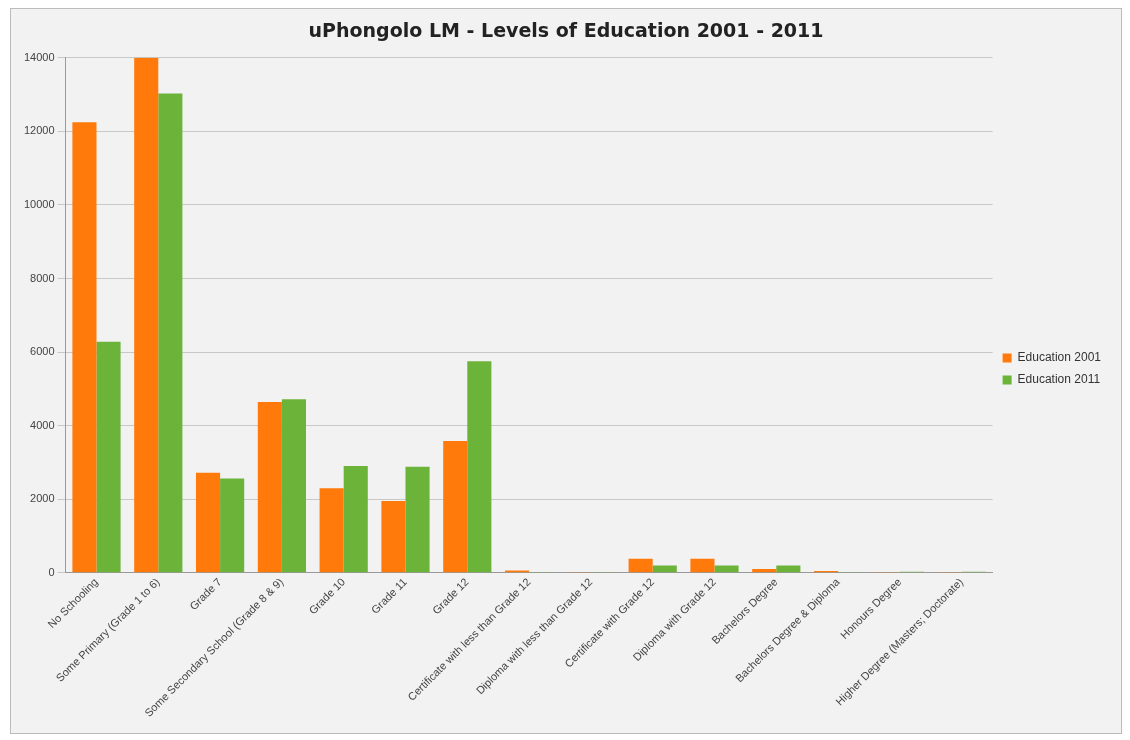 The height and width of the screenshot is (740, 1130). I want to click on chart-title: uPhongolo LM - Levels of Education 2001 - 2011, so click(566, 30).